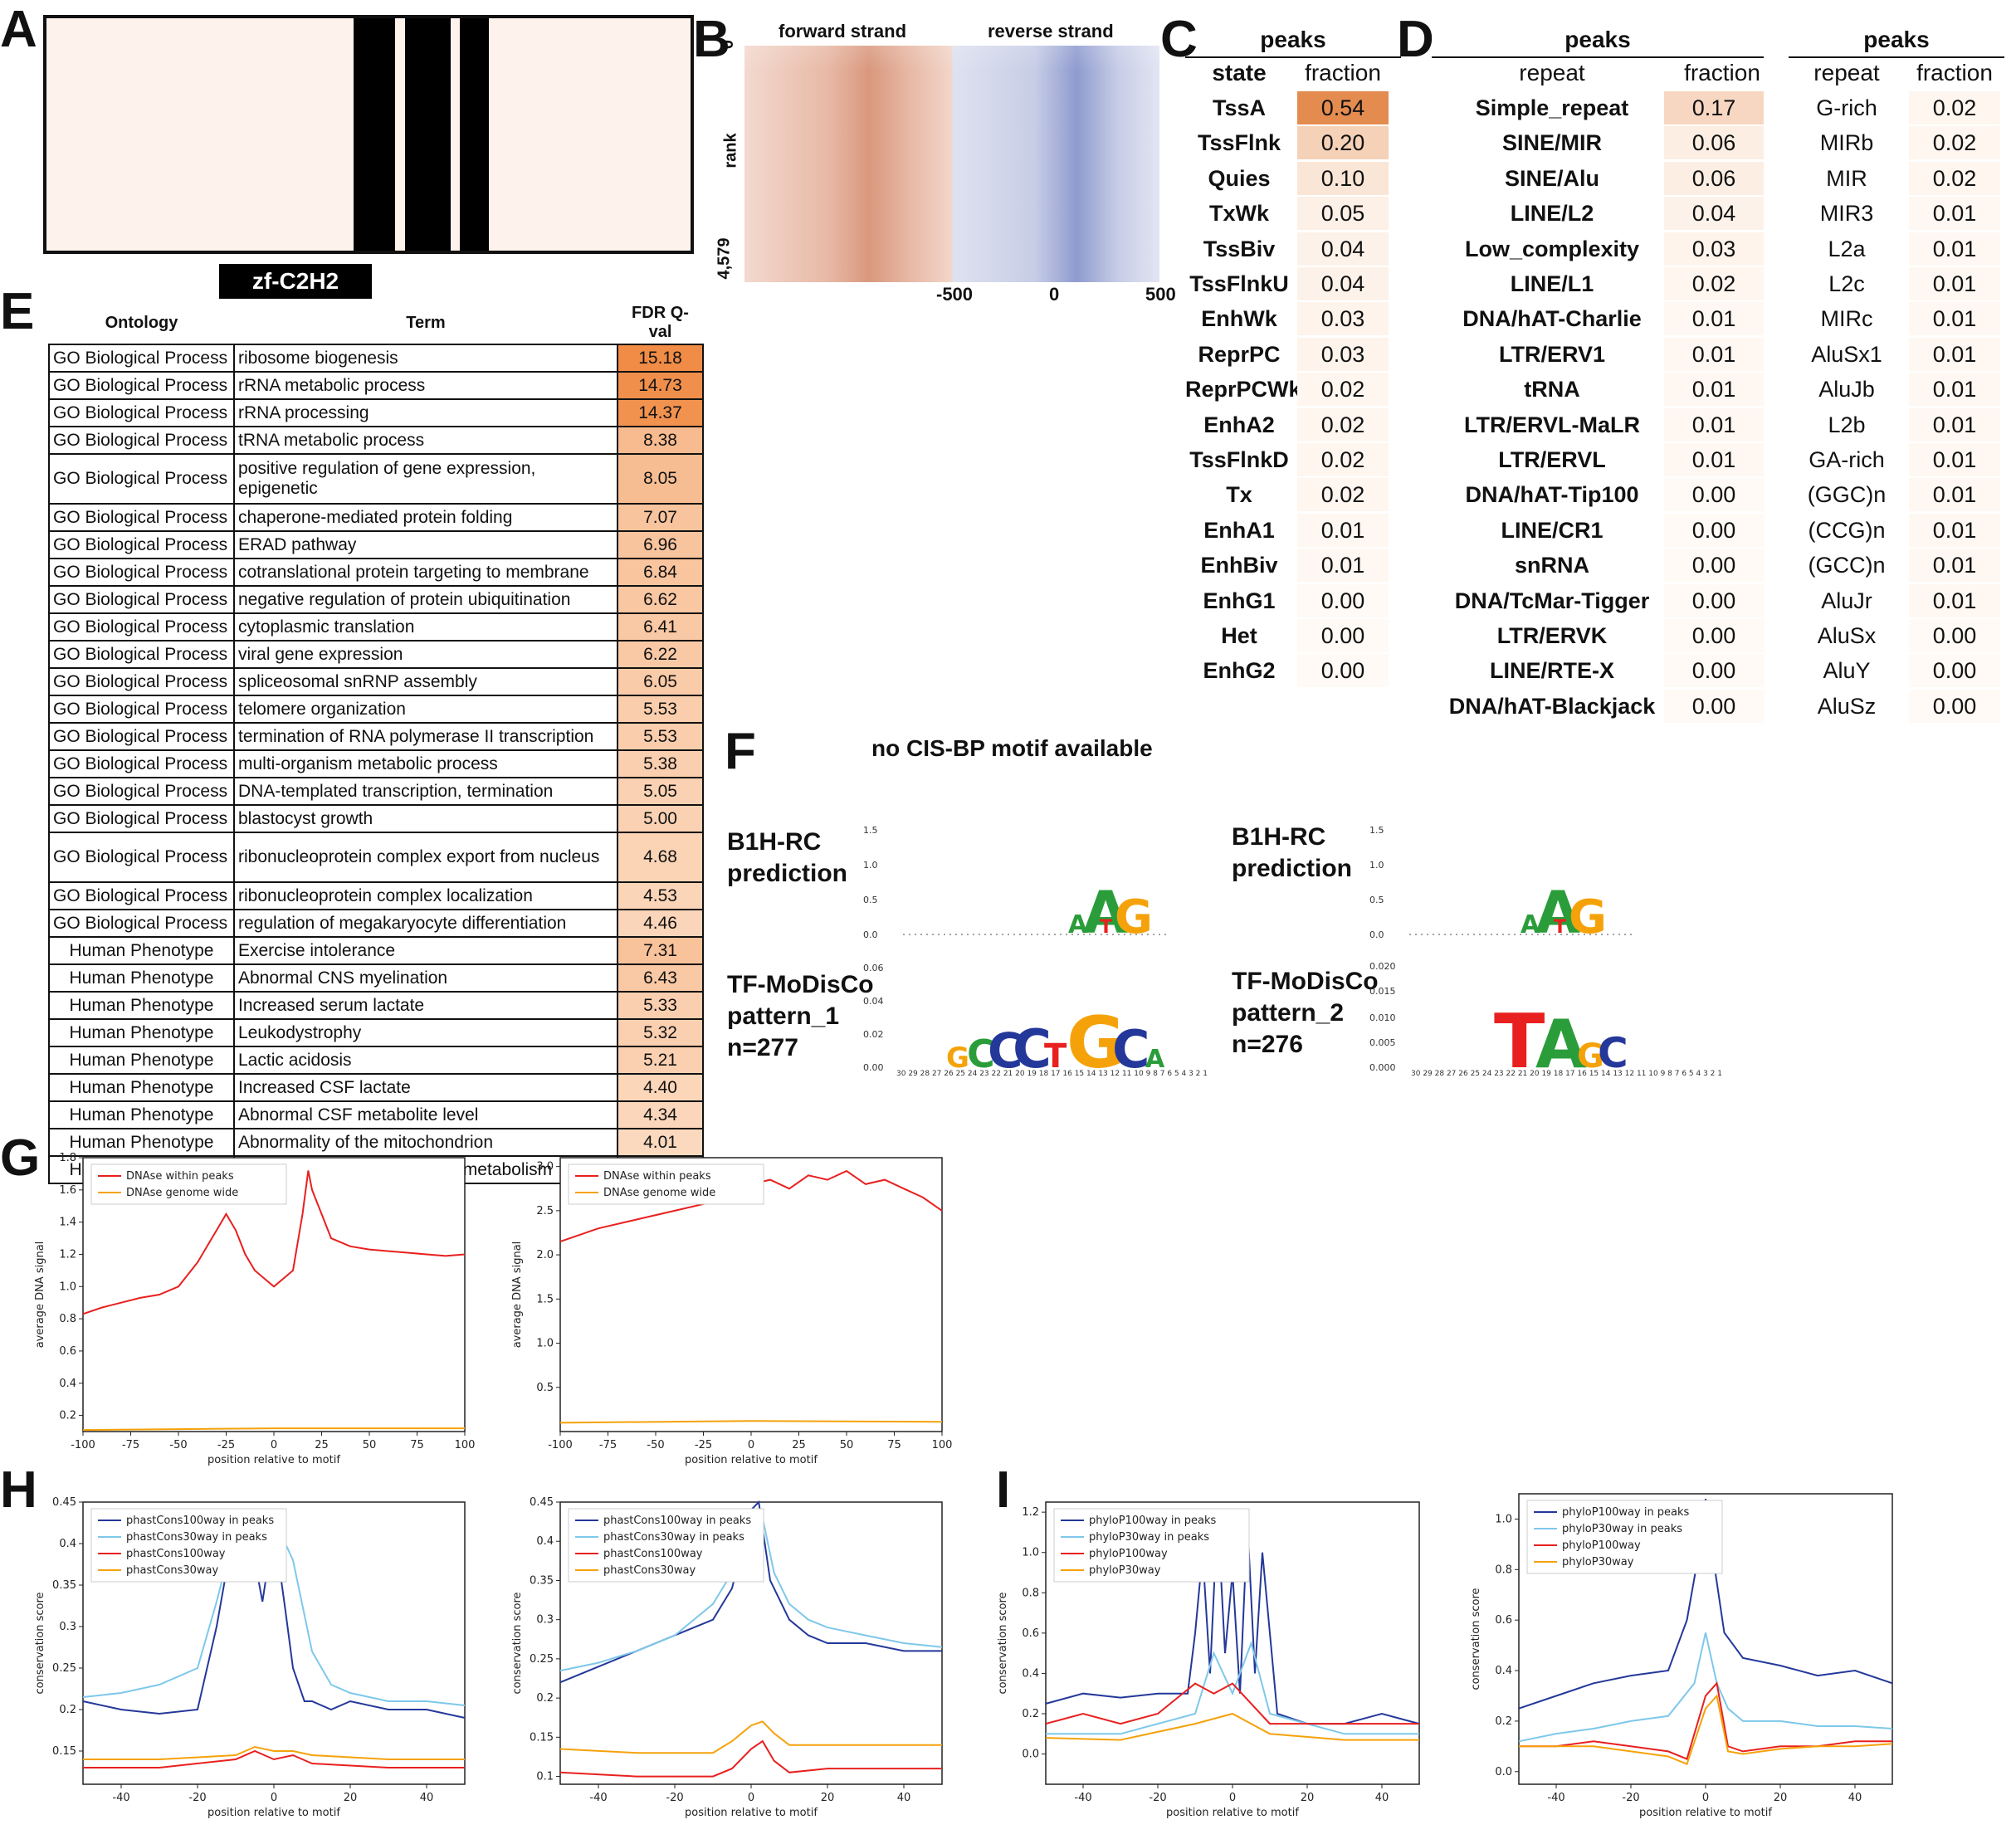 This screenshot has height=1844, width=2016. Describe the element at coordinates (1030, 1553) in the screenshot. I see `y-tick-label: 1.0` at that location.